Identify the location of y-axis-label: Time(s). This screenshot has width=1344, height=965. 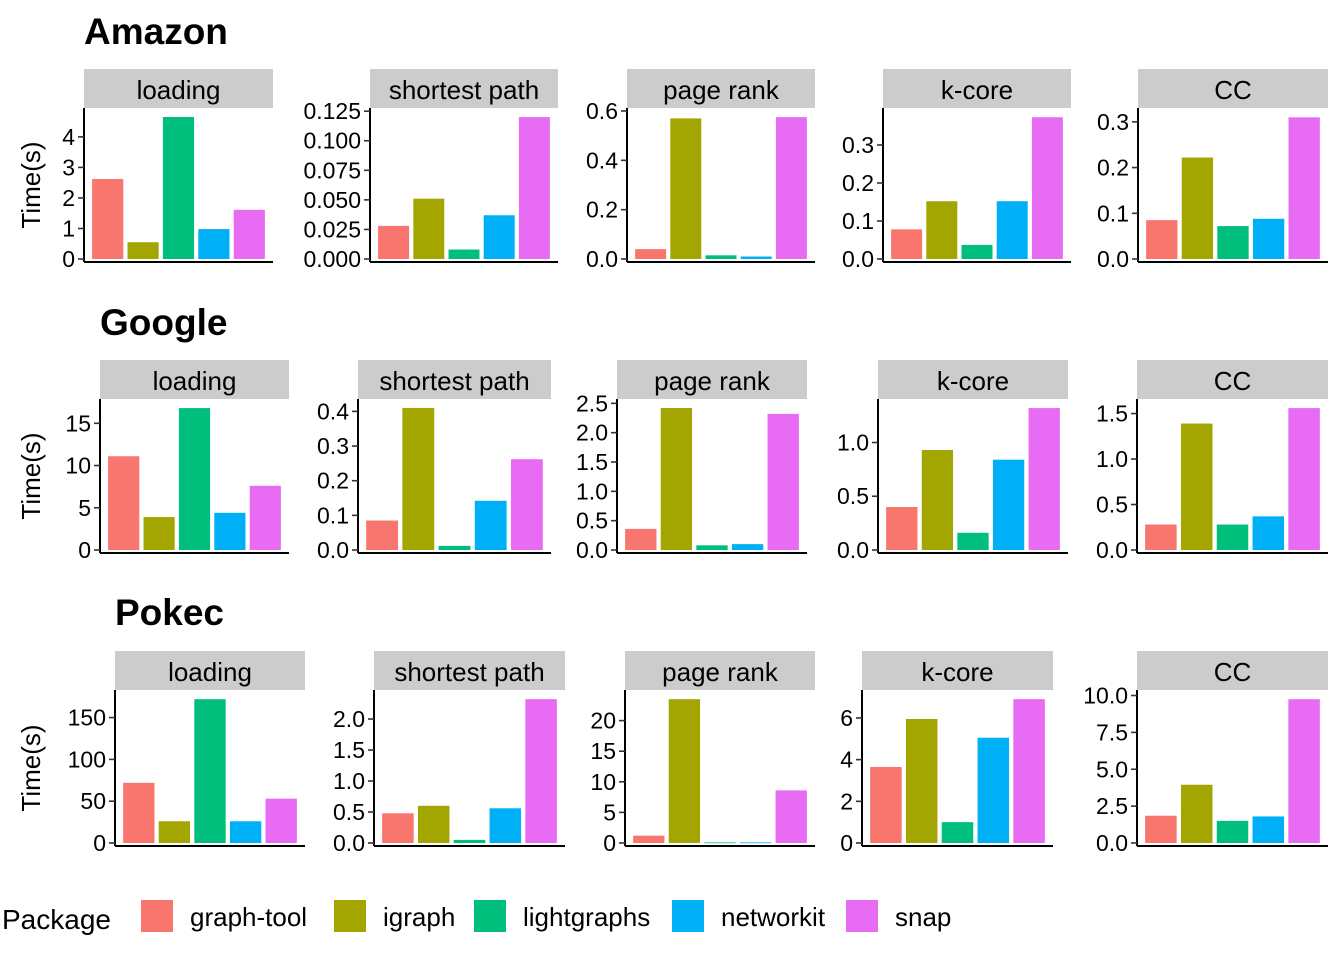
(31, 475).